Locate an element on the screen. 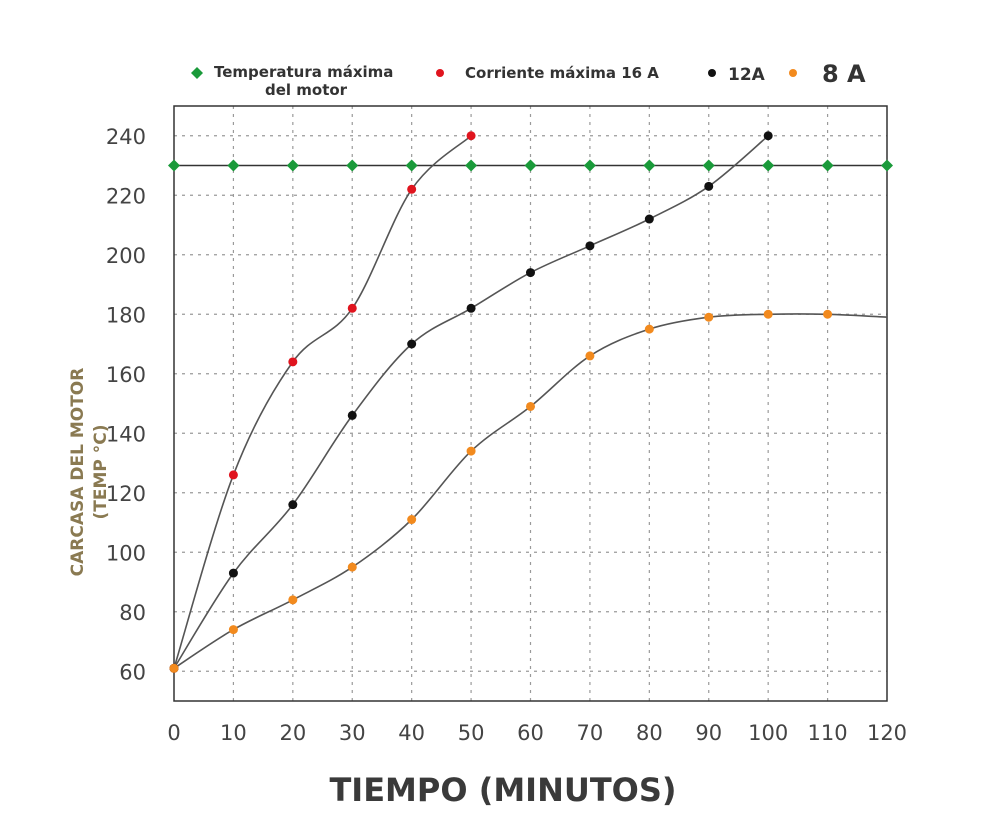 The height and width of the screenshot is (830, 1000). legend-marker-16a is located at coordinates (440, 73).